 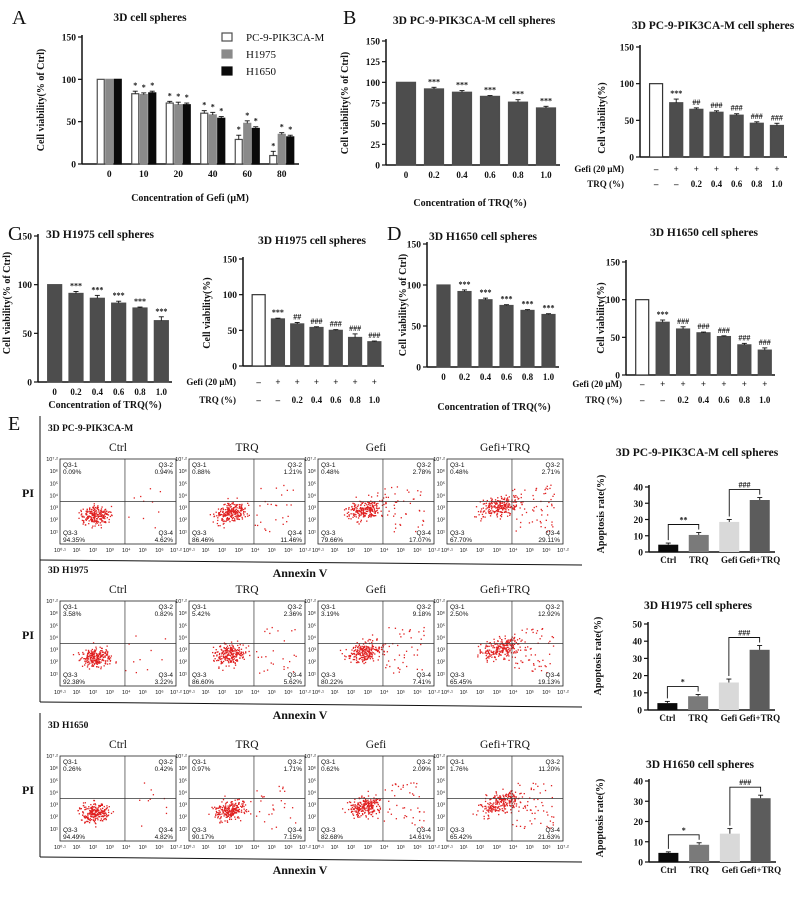 What do you see at coordinates (255, 847) in the screenshot?
I see `flow-x-tick: 10⁴` at bounding box center [255, 847].